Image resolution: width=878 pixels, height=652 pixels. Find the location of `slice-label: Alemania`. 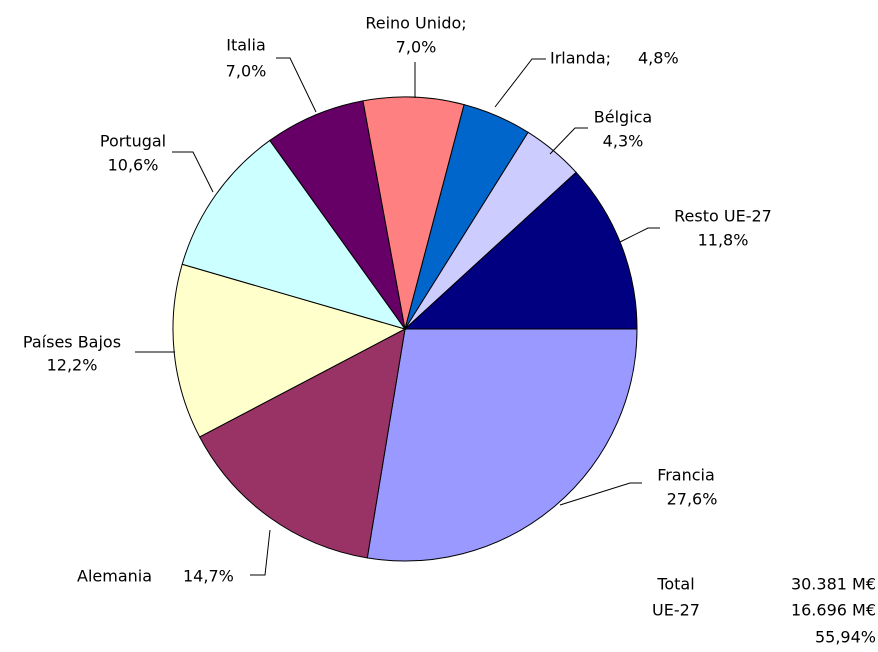

slice-label: Alemania is located at coordinates (114, 576).